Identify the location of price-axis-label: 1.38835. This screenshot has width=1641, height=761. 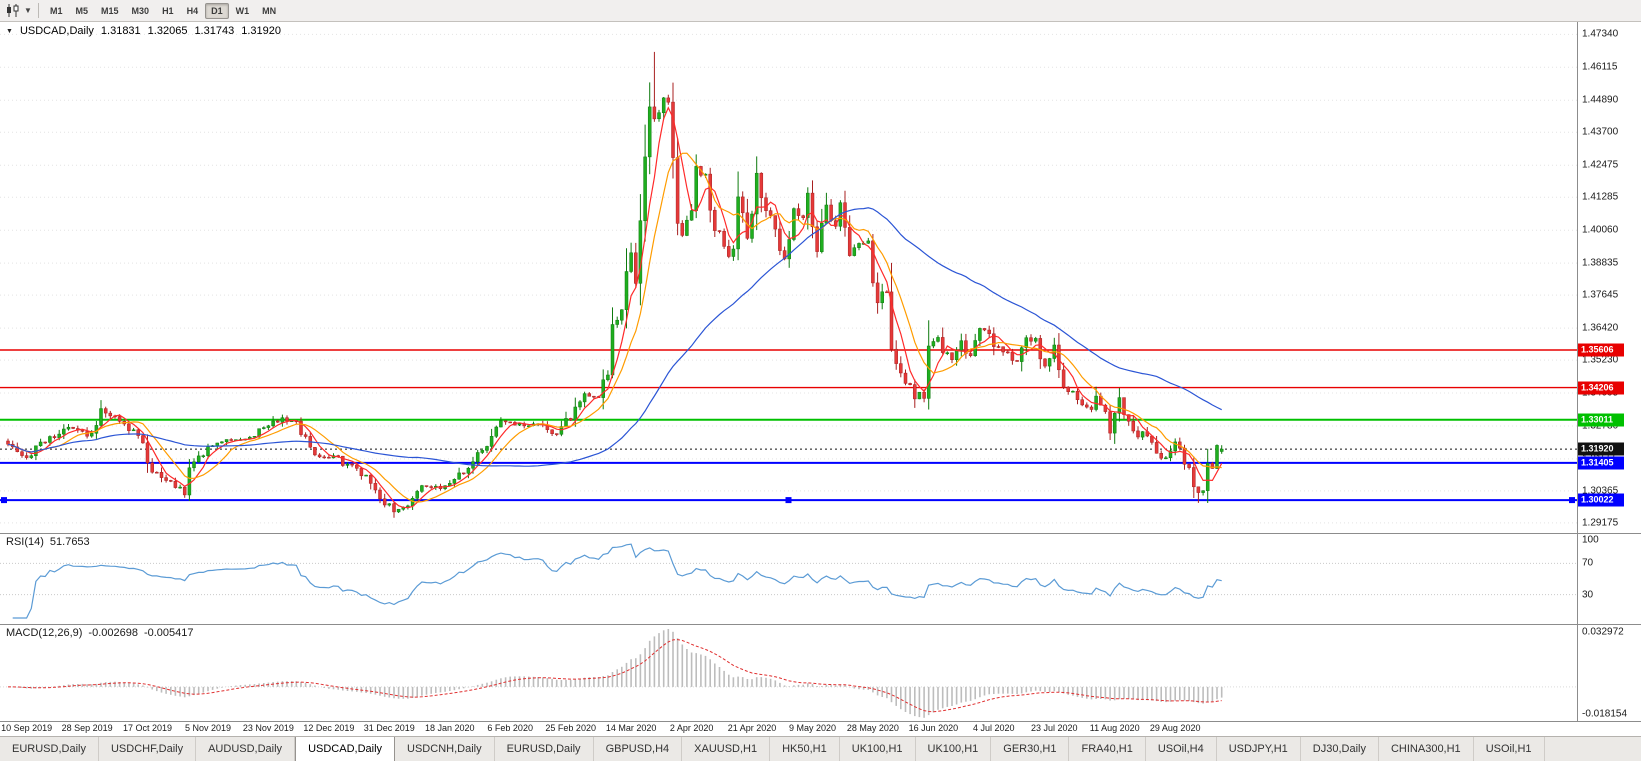
(1600, 263).